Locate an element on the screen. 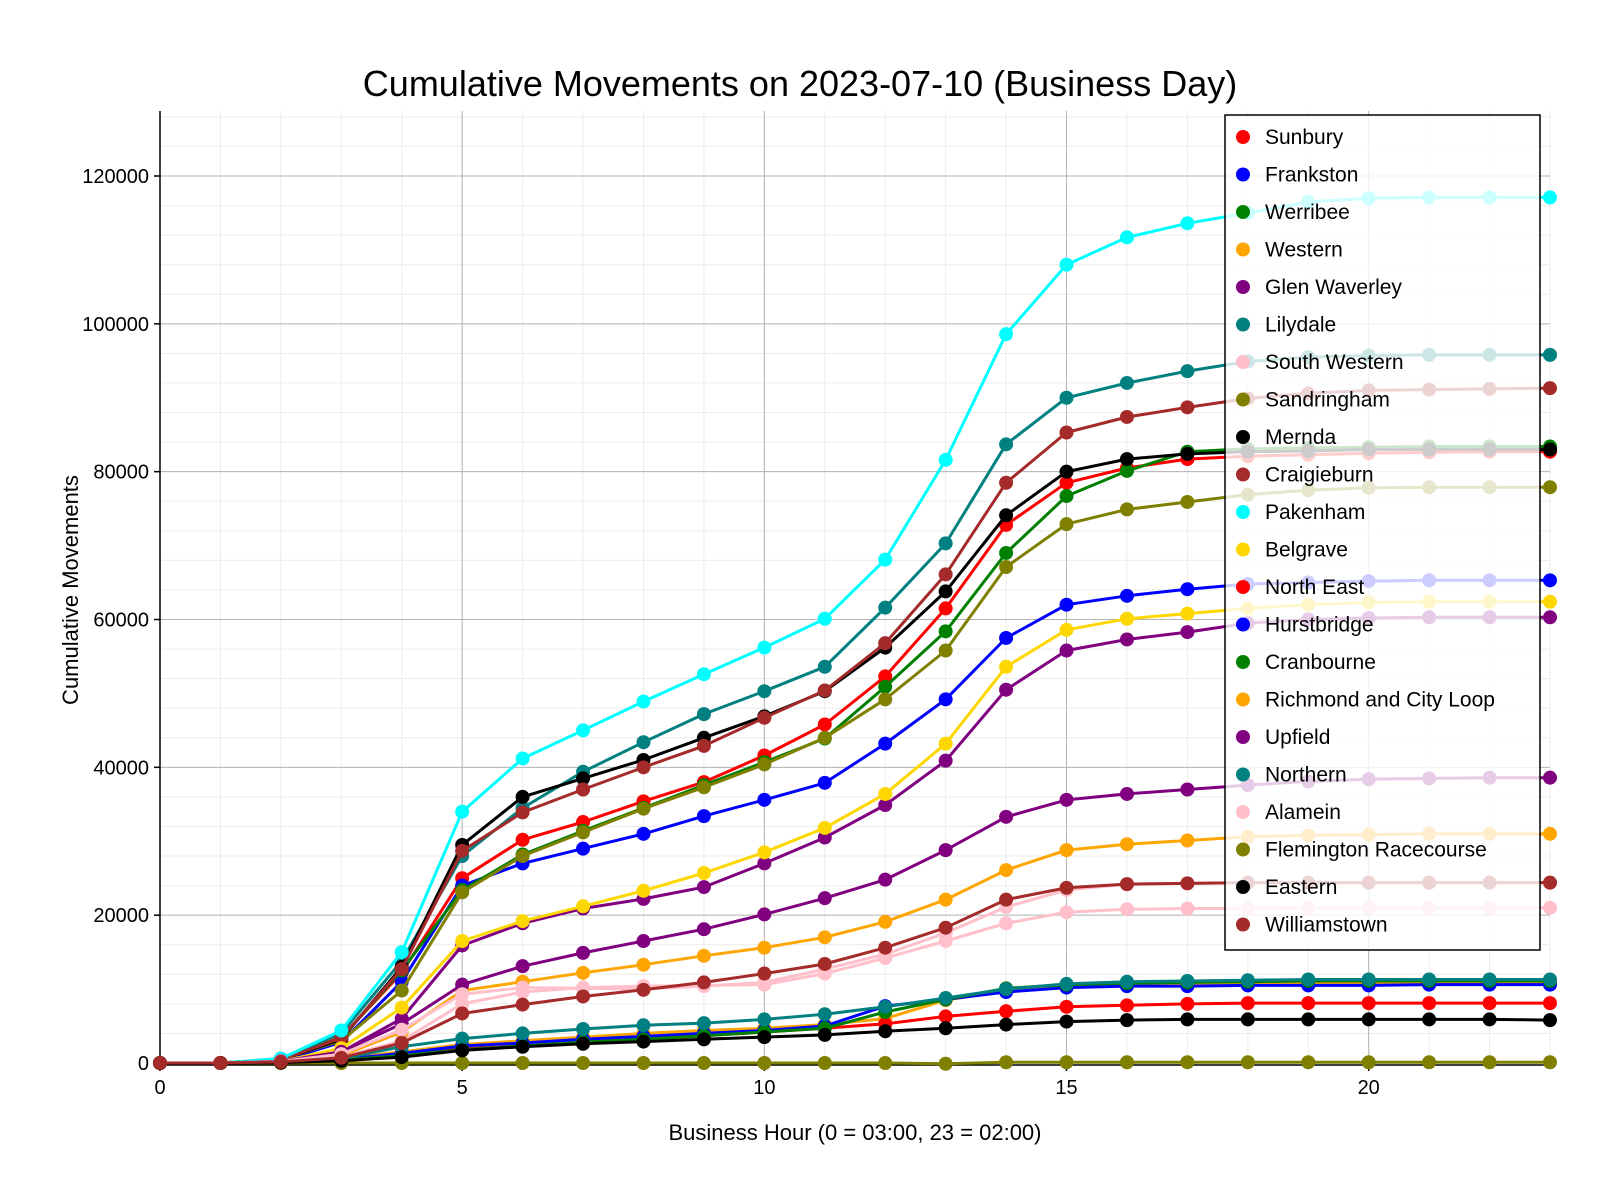  legend-label: Northern is located at coordinates (1306, 775).